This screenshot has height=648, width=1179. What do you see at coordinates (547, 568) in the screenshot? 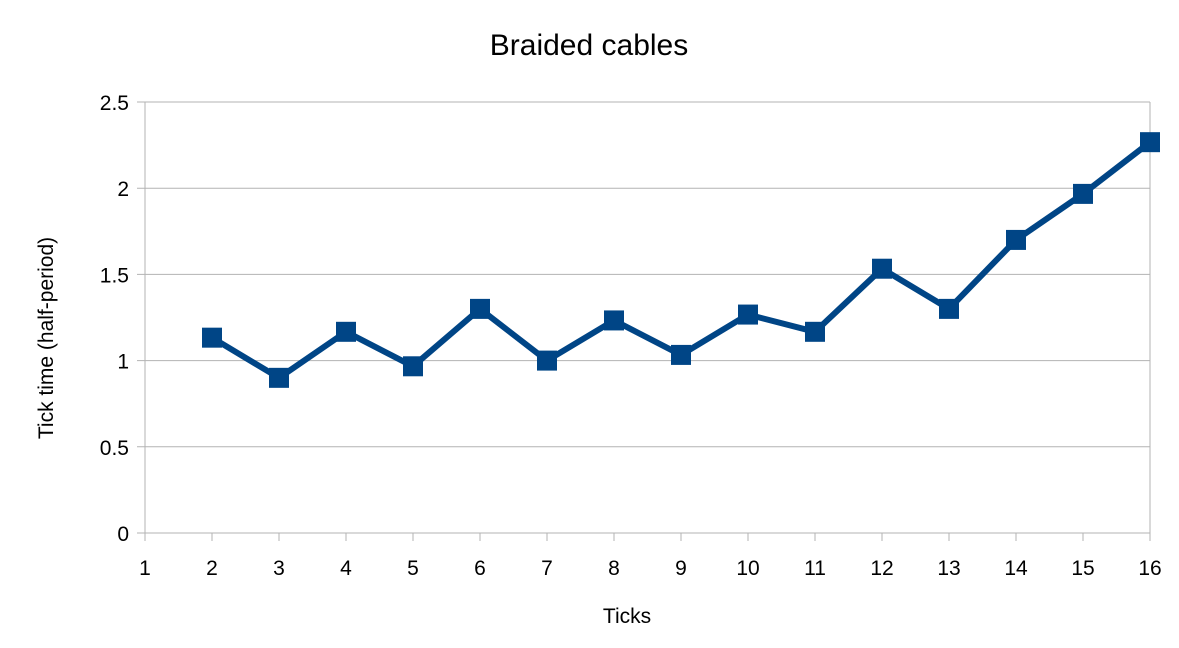
I see `x-tick-label: 7` at bounding box center [547, 568].